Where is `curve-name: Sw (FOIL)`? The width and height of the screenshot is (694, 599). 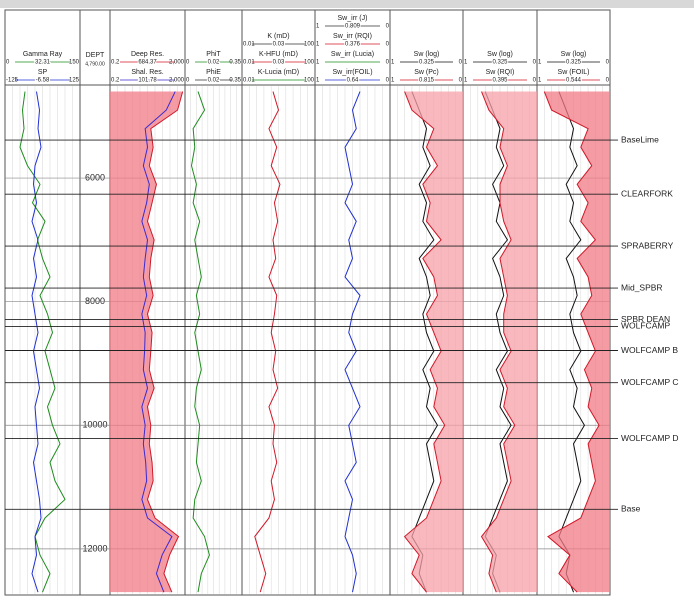 curve-name: Sw (FOIL) is located at coordinates (574, 72).